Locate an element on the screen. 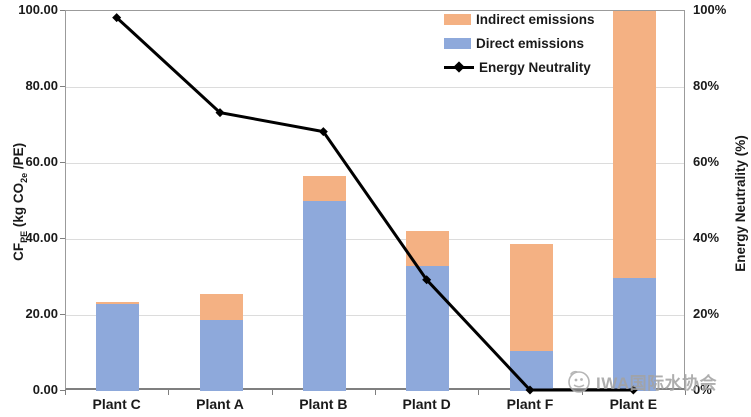  right-axis-tick-label: 40% is located at coordinates (706, 237).